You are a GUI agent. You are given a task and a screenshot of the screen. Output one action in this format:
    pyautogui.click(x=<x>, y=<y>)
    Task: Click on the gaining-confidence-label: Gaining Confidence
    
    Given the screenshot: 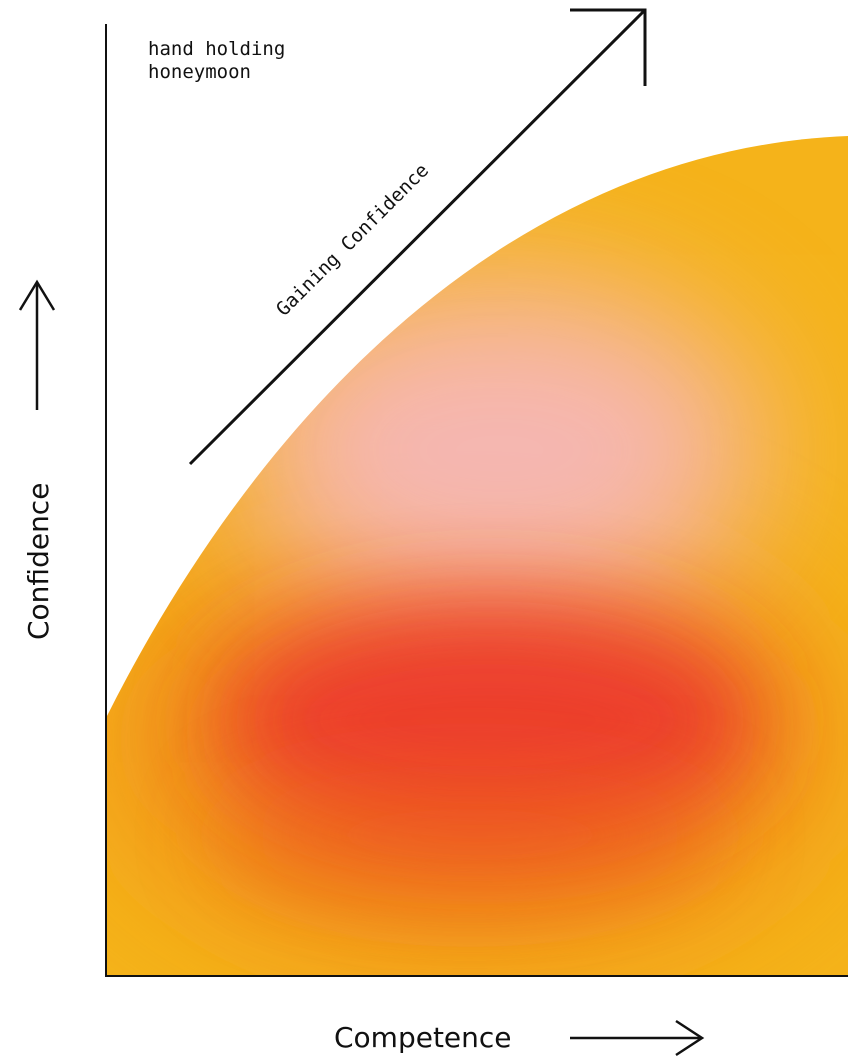 What is the action you would take?
    pyautogui.click(x=352, y=239)
    